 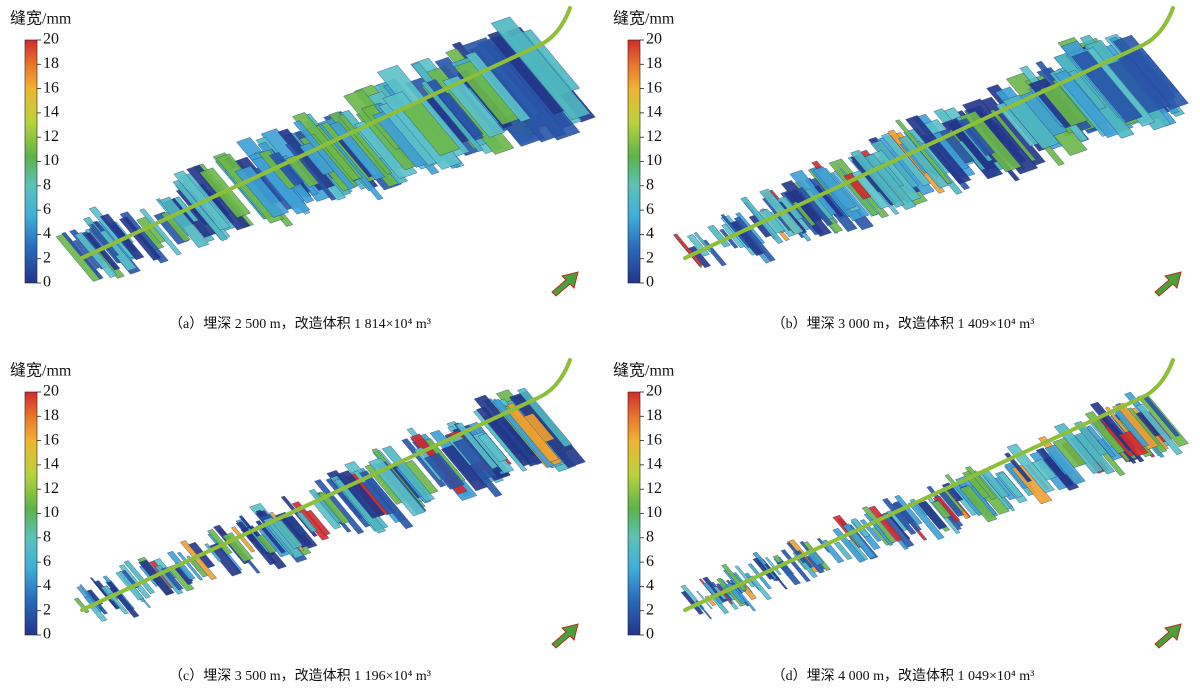 What do you see at coordinates (903, 676) in the screenshot?
I see `caption: （d）埋深 4 000 m，改造体积 1 049×10⁴ m³` at bounding box center [903, 676].